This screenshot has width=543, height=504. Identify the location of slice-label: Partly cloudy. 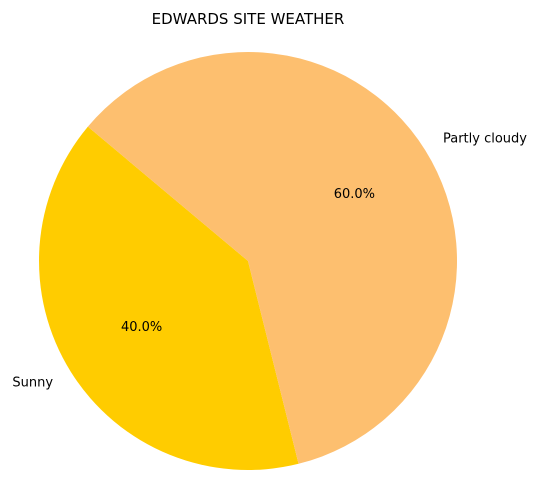
(485, 139).